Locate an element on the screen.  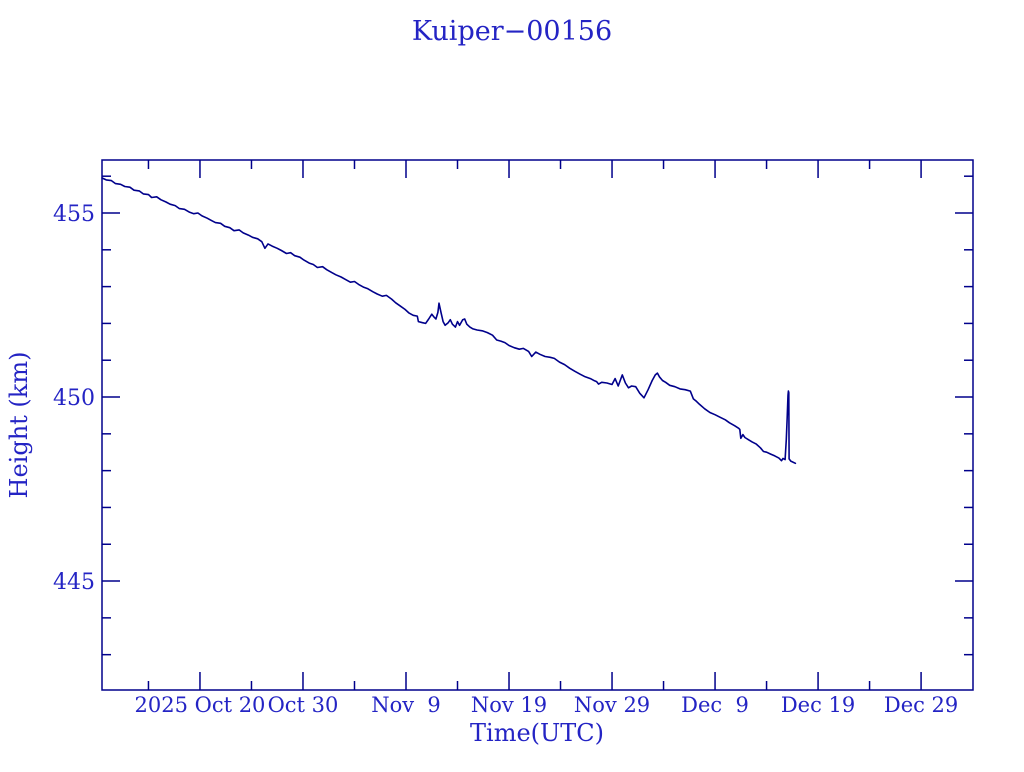
x-tick-label: Dec 29 is located at coordinates (921, 705).